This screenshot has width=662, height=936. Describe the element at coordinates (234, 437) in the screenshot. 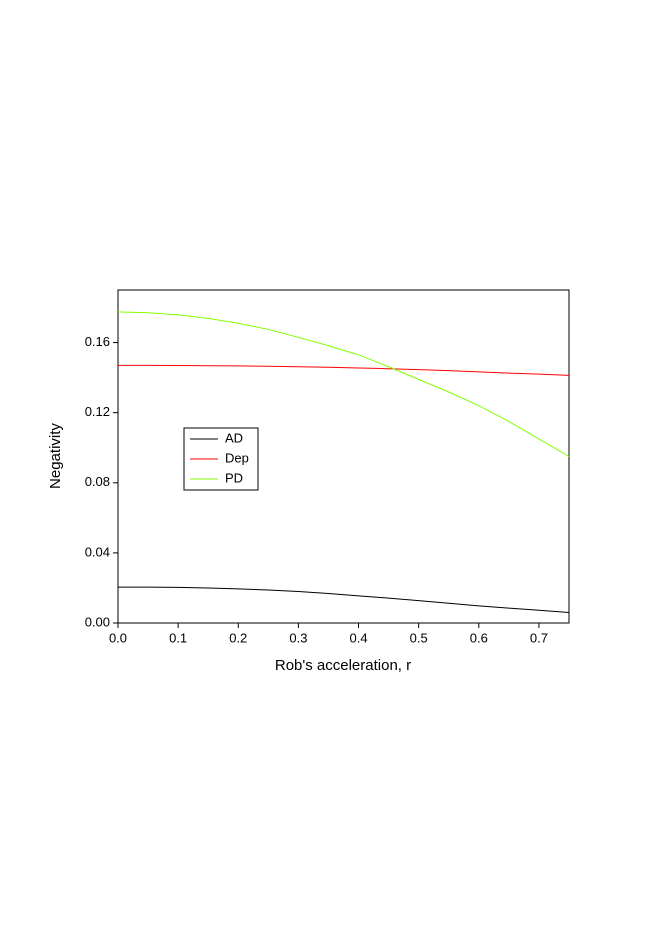

I see `legend-label: AD` at that location.